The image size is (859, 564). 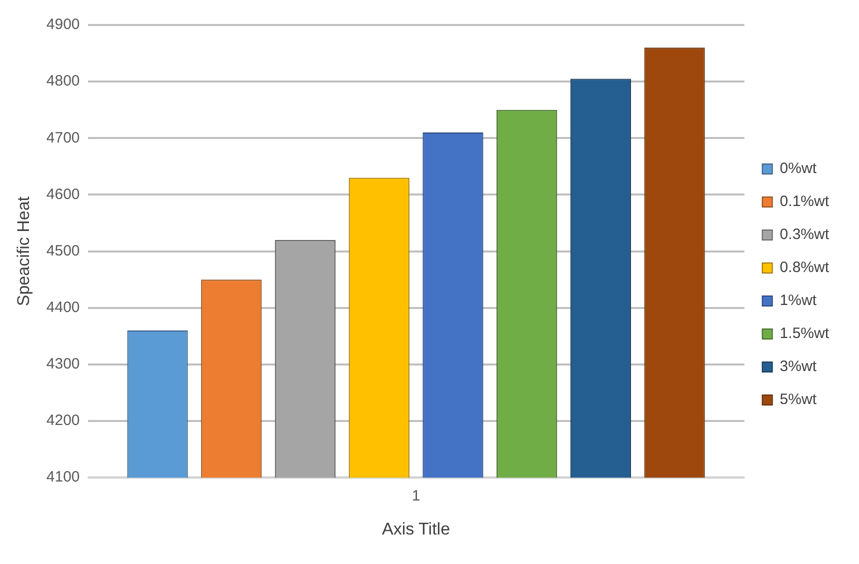 What do you see at coordinates (63, 307) in the screenshot?
I see `y-tick-label: 4400` at bounding box center [63, 307].